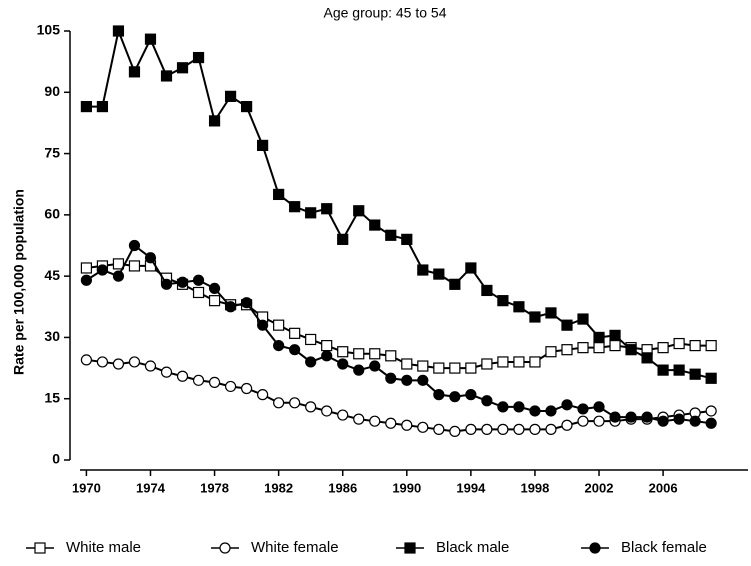 The width and height of the screenshot is (751, 566). What do you see at coordinates (663, 487) in the screenshot?
I see `x-tick-label: 2006` at bounding box center [663, 487].